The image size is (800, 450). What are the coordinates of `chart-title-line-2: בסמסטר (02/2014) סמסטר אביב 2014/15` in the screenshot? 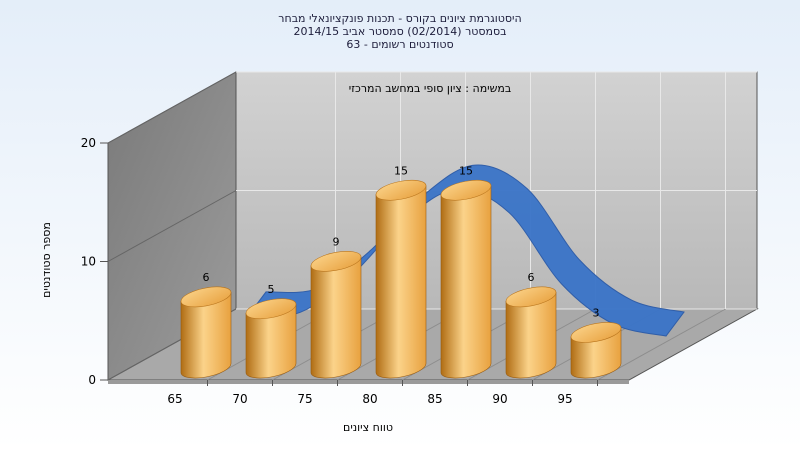 It's located at (399, 31).